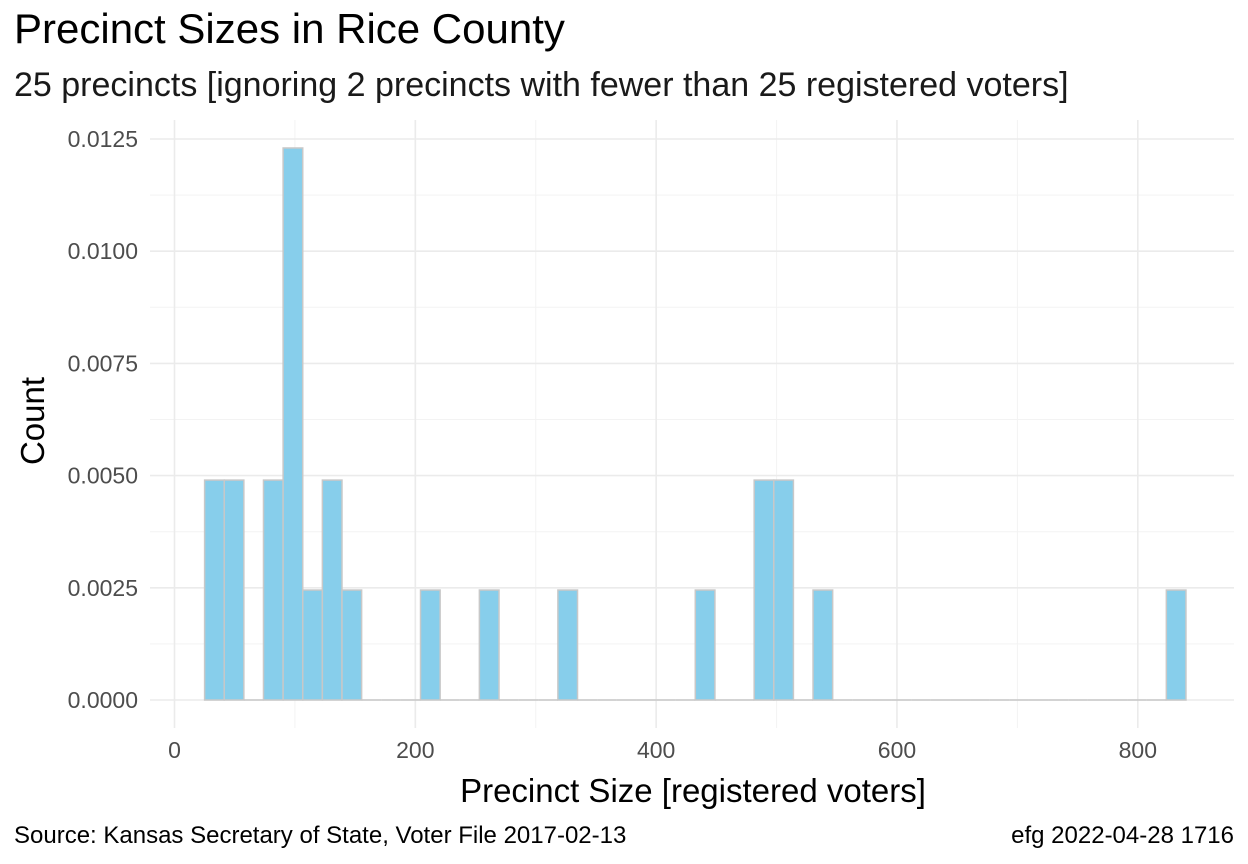  Describe the element at coordinates (103, 363) in the screenshot. I see `y-tick-label: 0.0075` at that location.